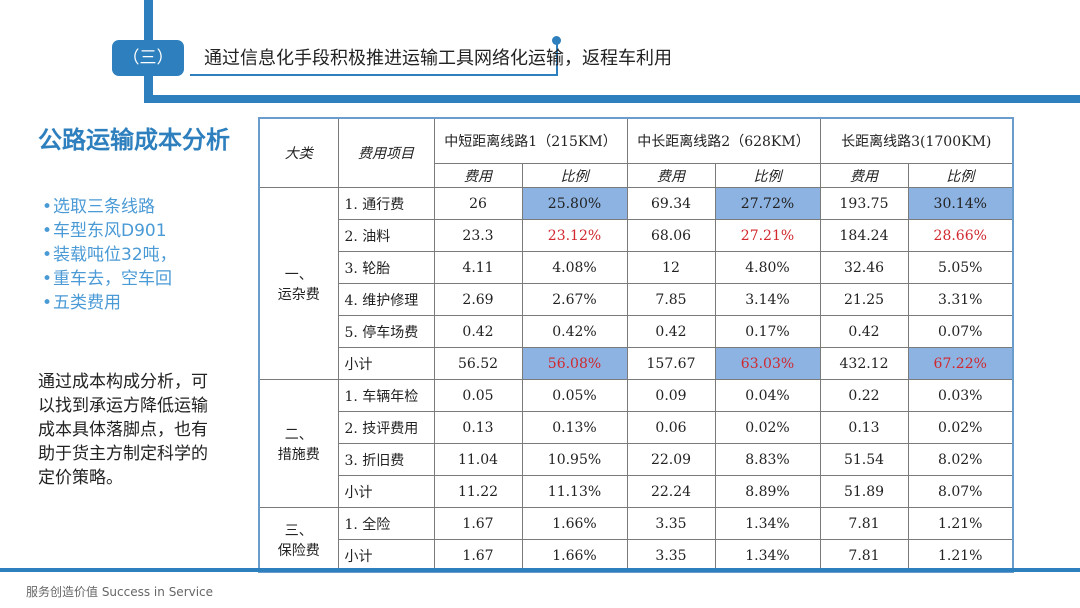  Describe the element at coordinates (574, 427) in the screenshot. I see `ratio-cell: 0.13%` at that location.